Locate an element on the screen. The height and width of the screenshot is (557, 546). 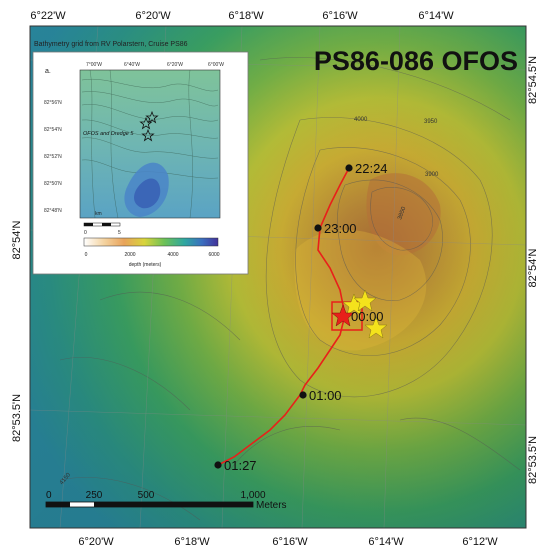
scale-bar: 0 250 500 1,000 Meters is located at coordinates (166, 500).